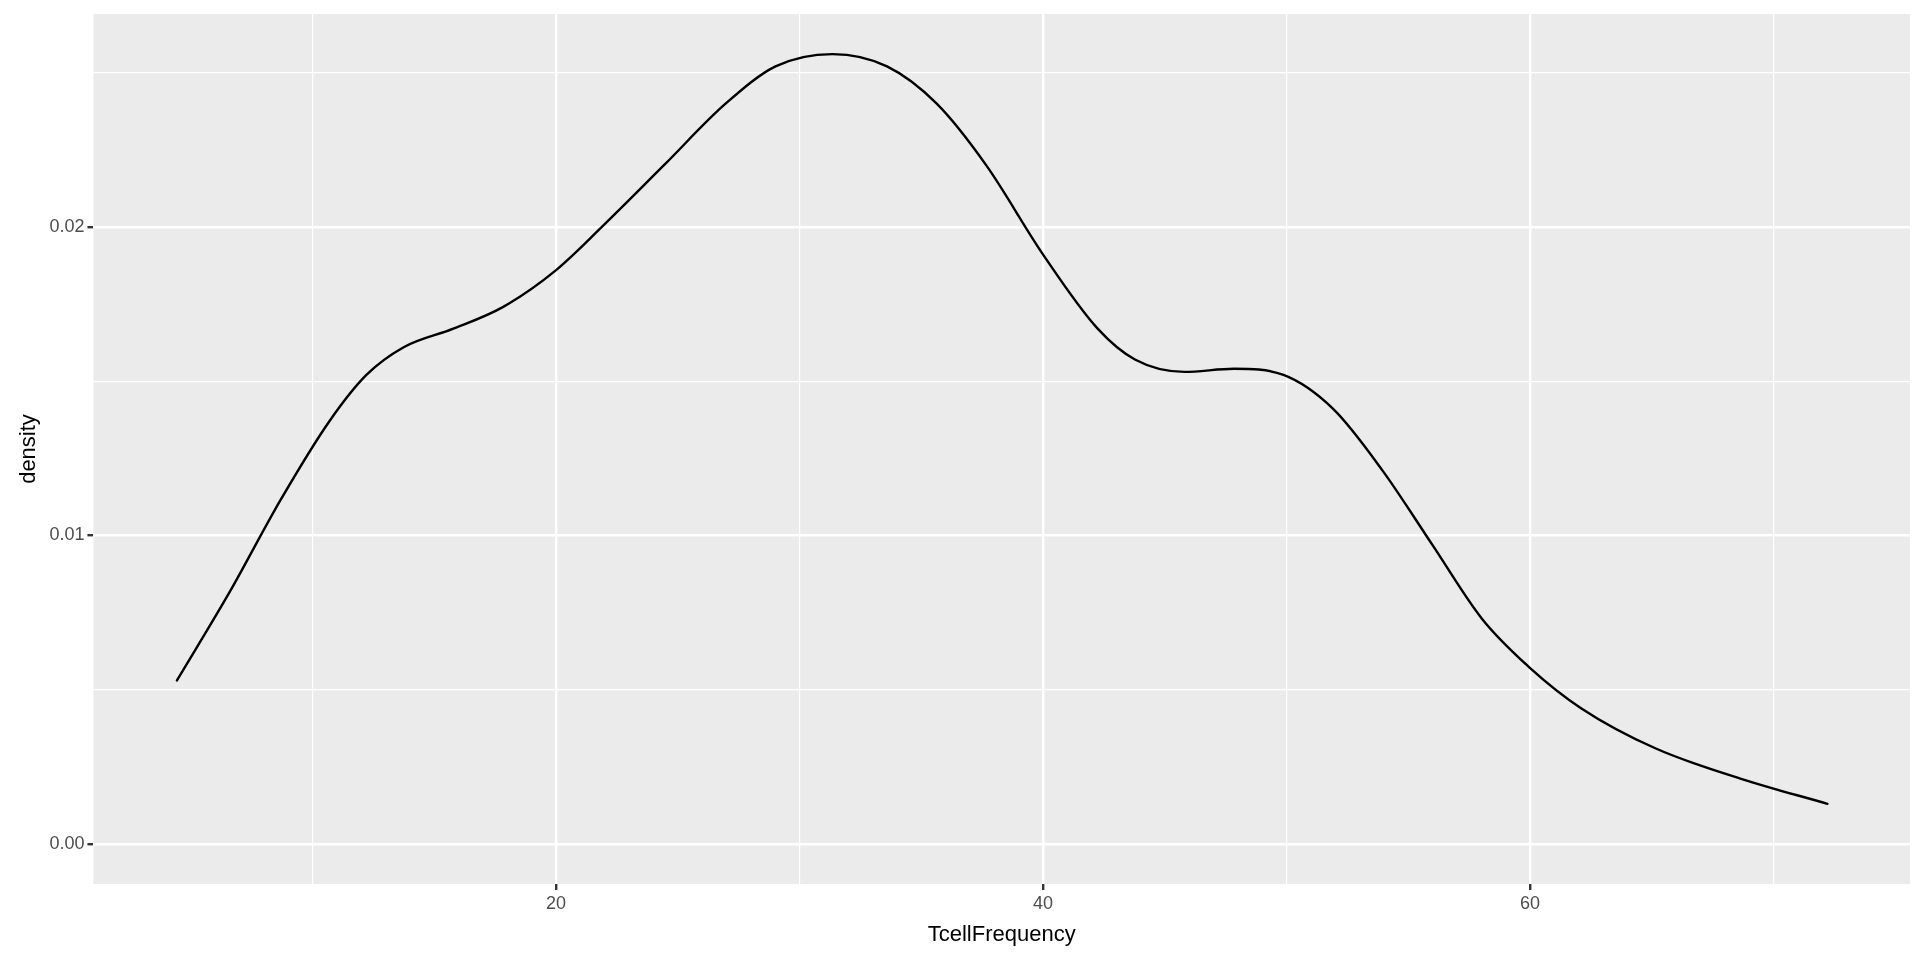  What do you see at coordinates (28, 449) in the screenshot?
I see `y-axis-title: density` at bounding box center [28, 449].